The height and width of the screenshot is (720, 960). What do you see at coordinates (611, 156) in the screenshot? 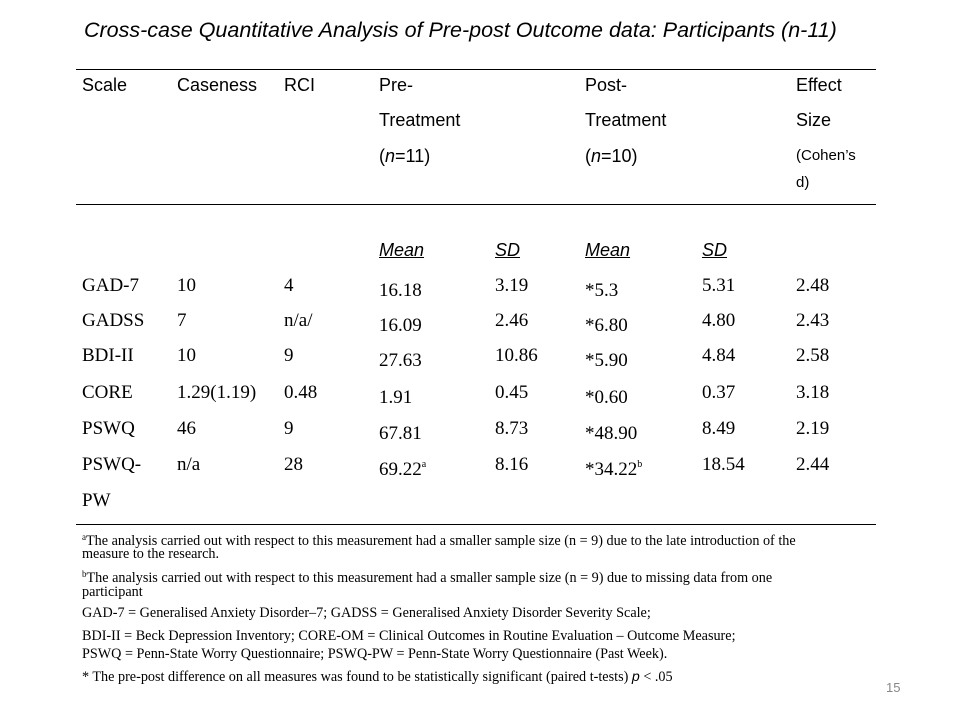
I see `header-post-line3: (n=10)` at bounding box center [611, 156].